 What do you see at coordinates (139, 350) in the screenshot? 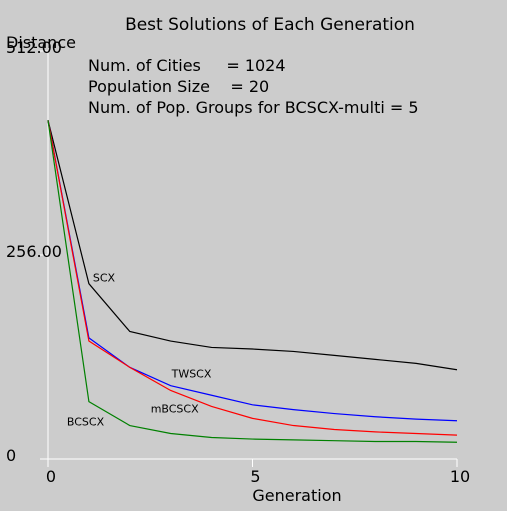
I see `series-labels: SCX TWSCX mBCSCX BCSCX` at bounding box center [139, 350].